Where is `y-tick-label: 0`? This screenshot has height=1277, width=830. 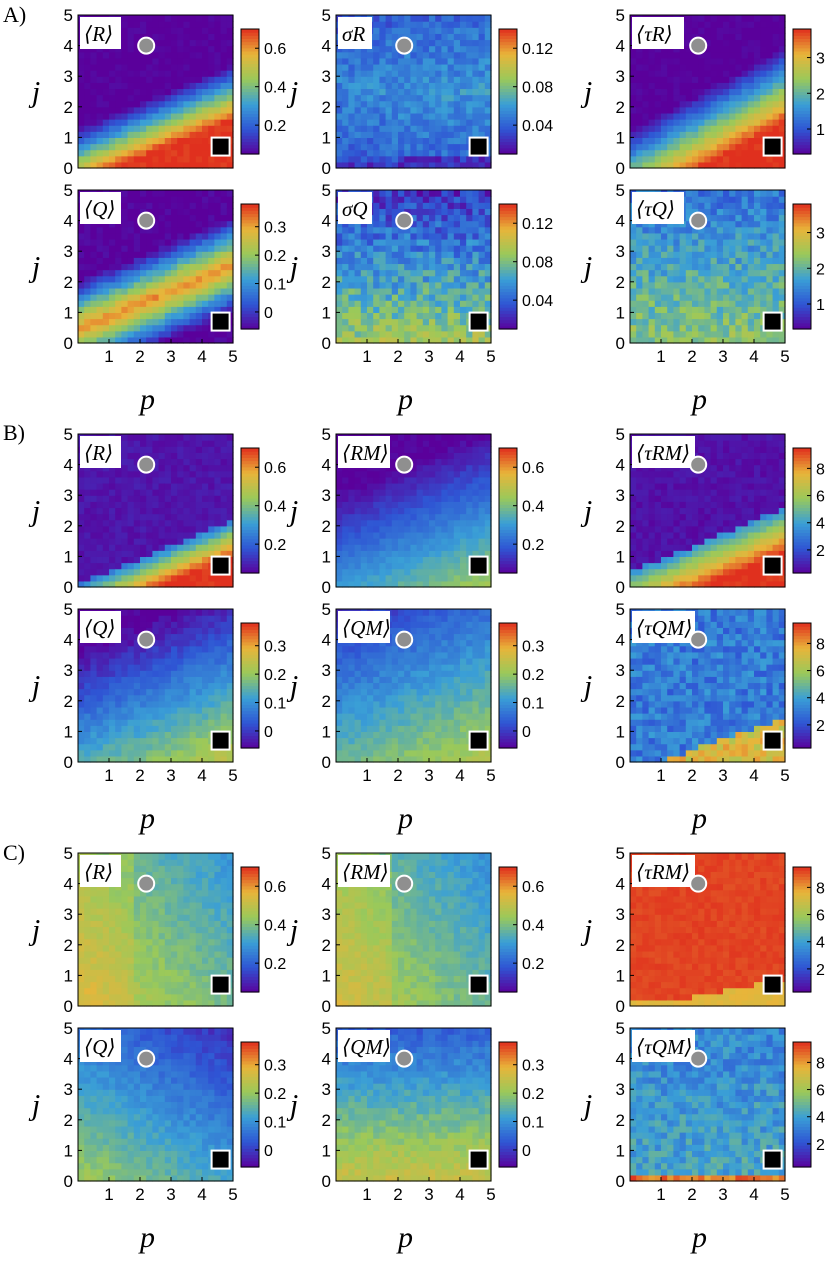 y-tick-label: 0 is located at coordinates (620, 168).